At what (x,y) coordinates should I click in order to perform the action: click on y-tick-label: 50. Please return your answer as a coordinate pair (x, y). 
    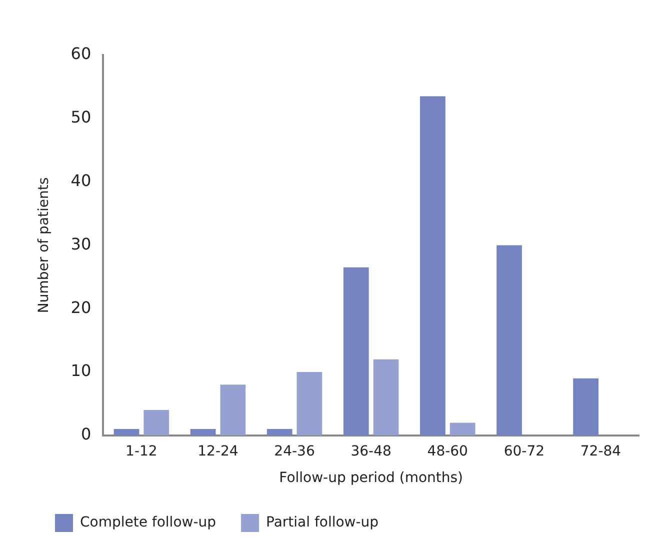
    Looking at the image, I should click on (81, 117).